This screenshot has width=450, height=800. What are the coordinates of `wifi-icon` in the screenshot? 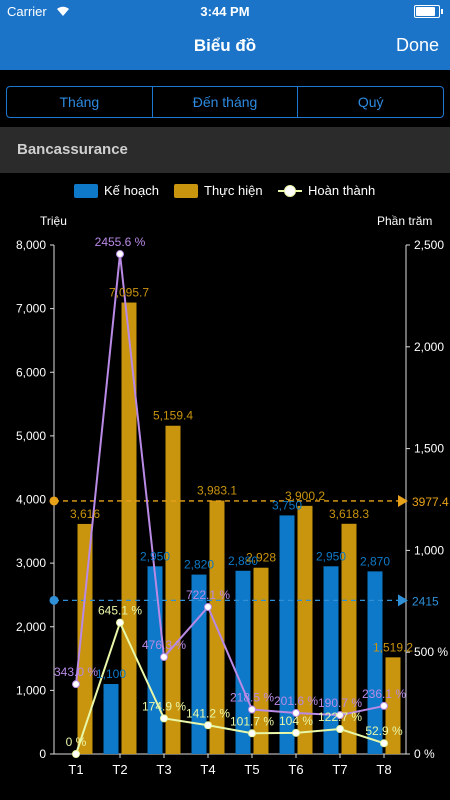 It's located at (63, 11).